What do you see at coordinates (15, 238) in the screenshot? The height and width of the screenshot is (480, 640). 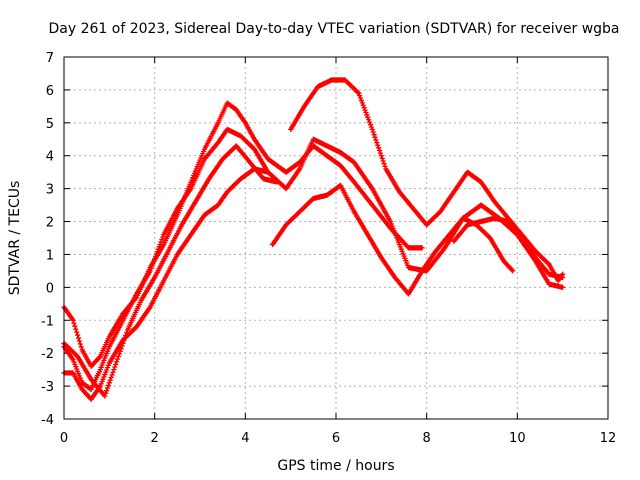 I see `y-axis-label: SDTVAR / TECUs` at bounding box center [15, 238].